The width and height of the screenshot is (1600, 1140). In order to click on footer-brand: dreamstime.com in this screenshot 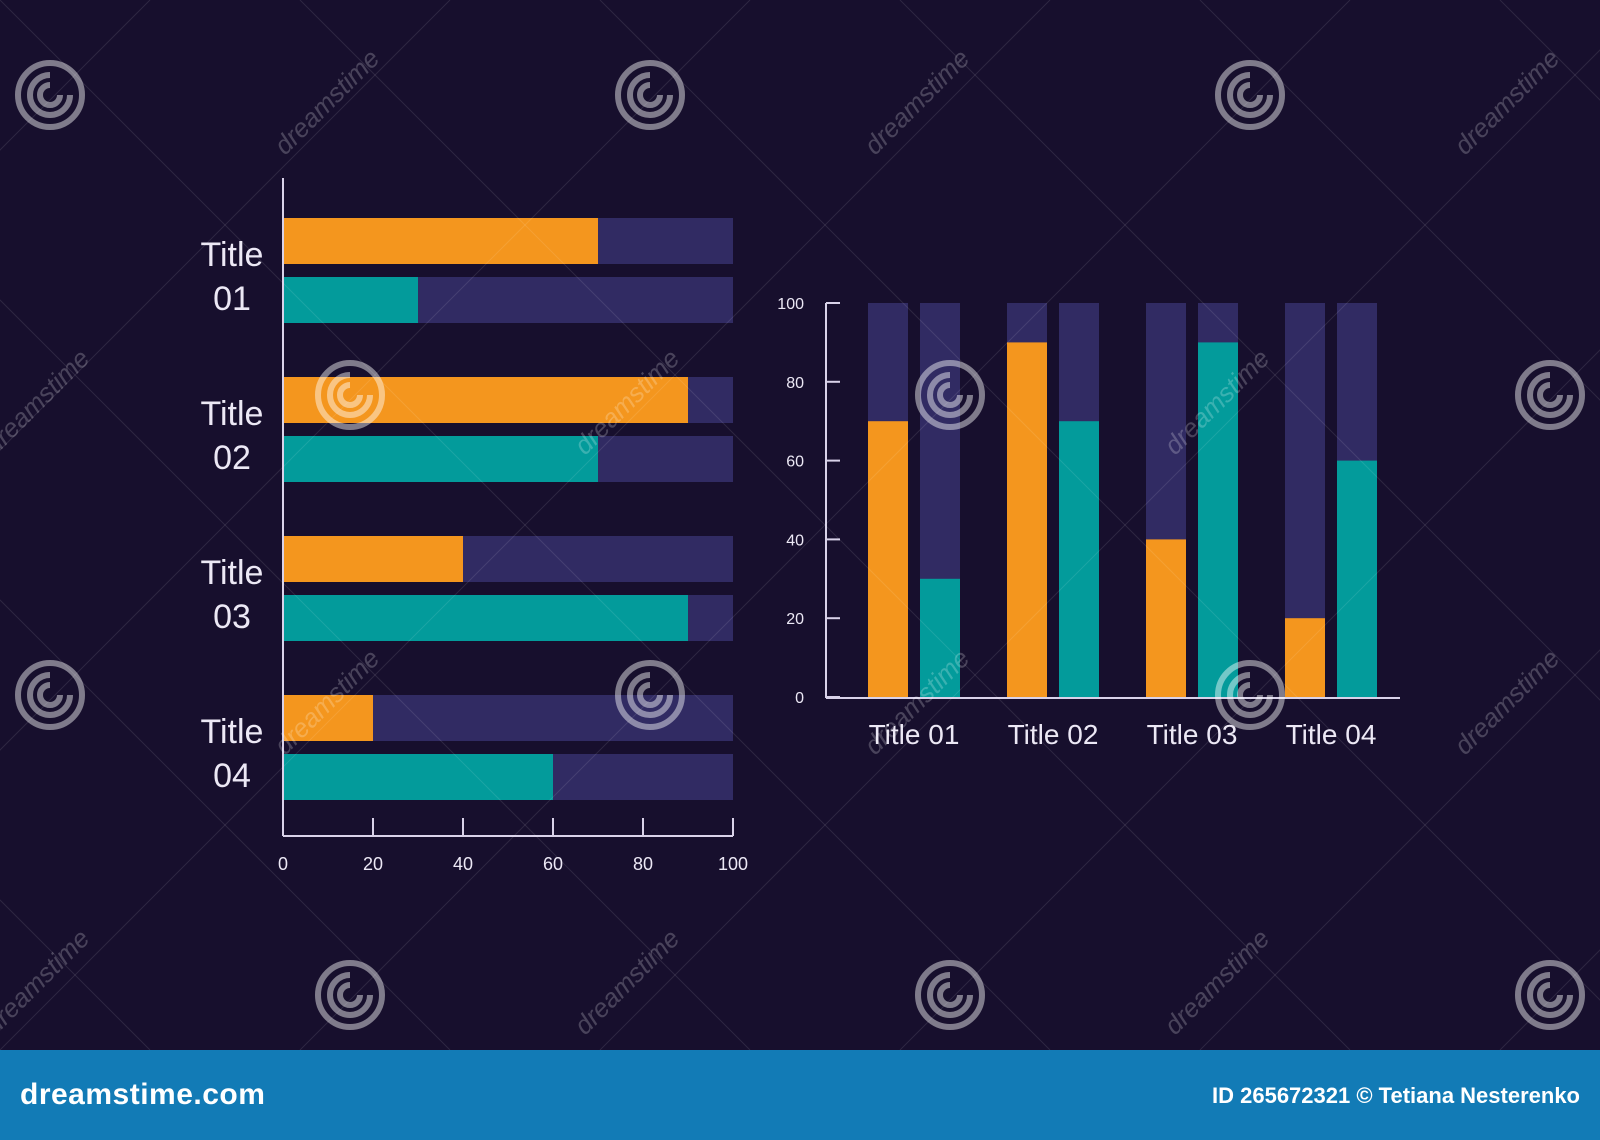, I will do `click(143, 1094)`.